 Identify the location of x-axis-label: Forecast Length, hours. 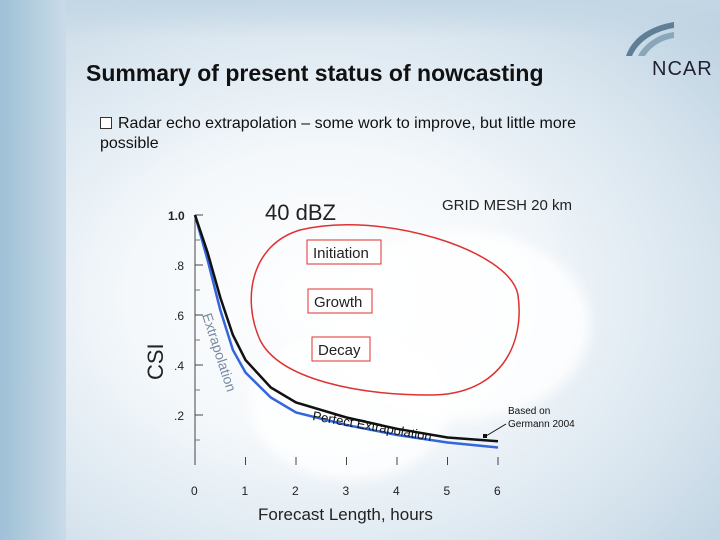
(345, 514).